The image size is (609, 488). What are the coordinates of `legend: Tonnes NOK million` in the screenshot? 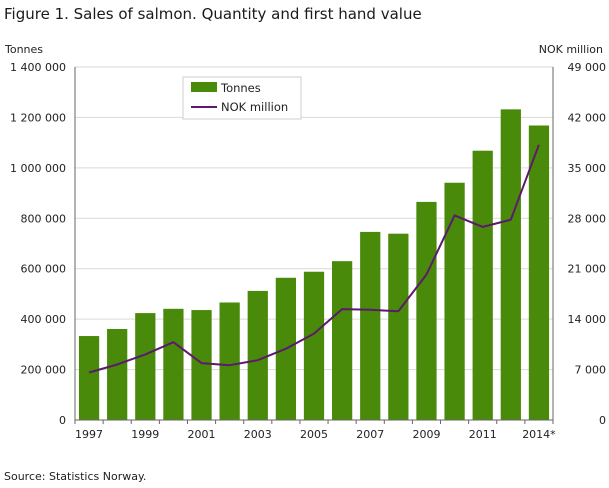 It's located at (242, 98).